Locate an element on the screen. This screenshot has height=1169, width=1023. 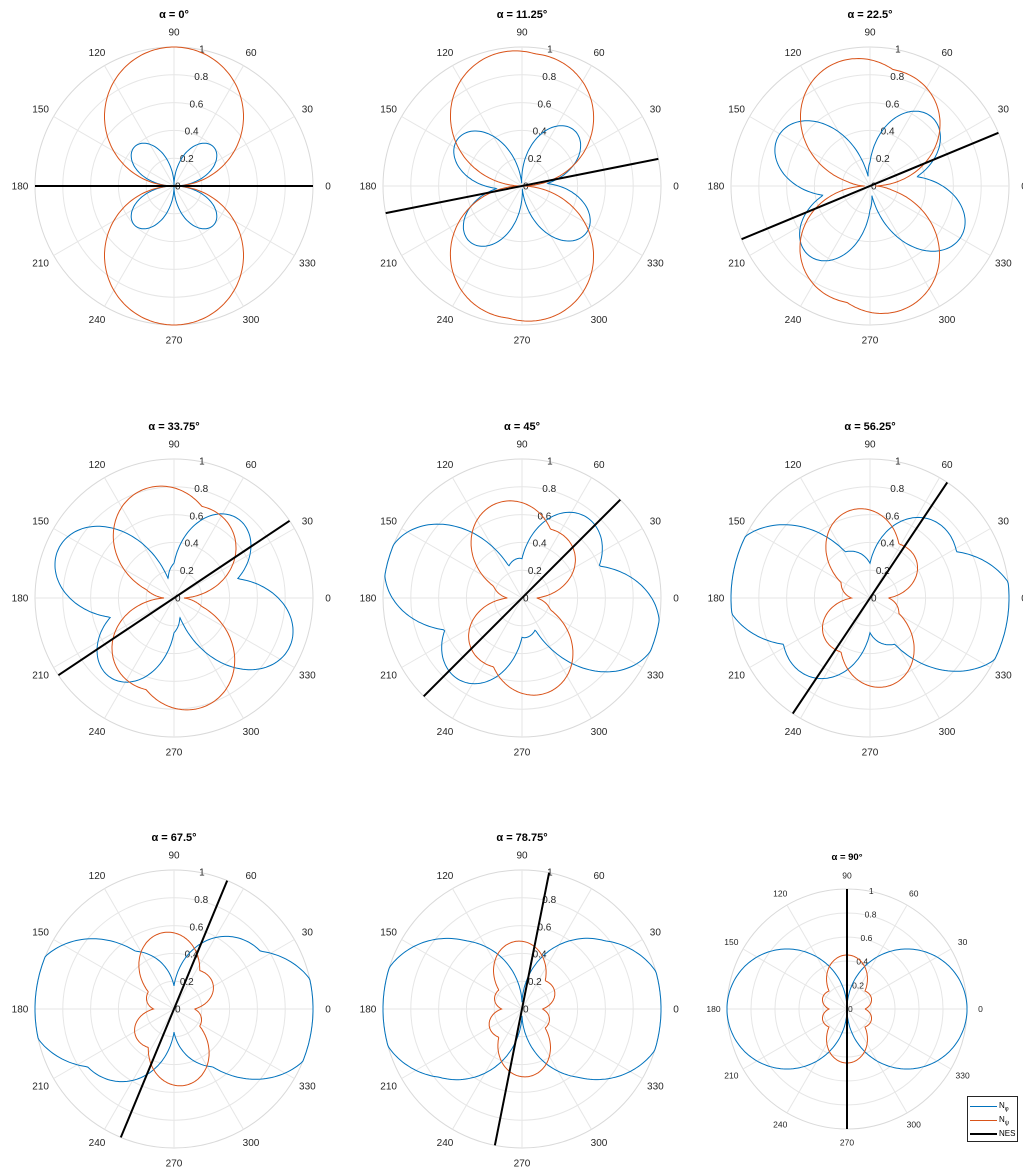
legend-entry-n-phi: Nφ is located at coordinates (993, 1106).